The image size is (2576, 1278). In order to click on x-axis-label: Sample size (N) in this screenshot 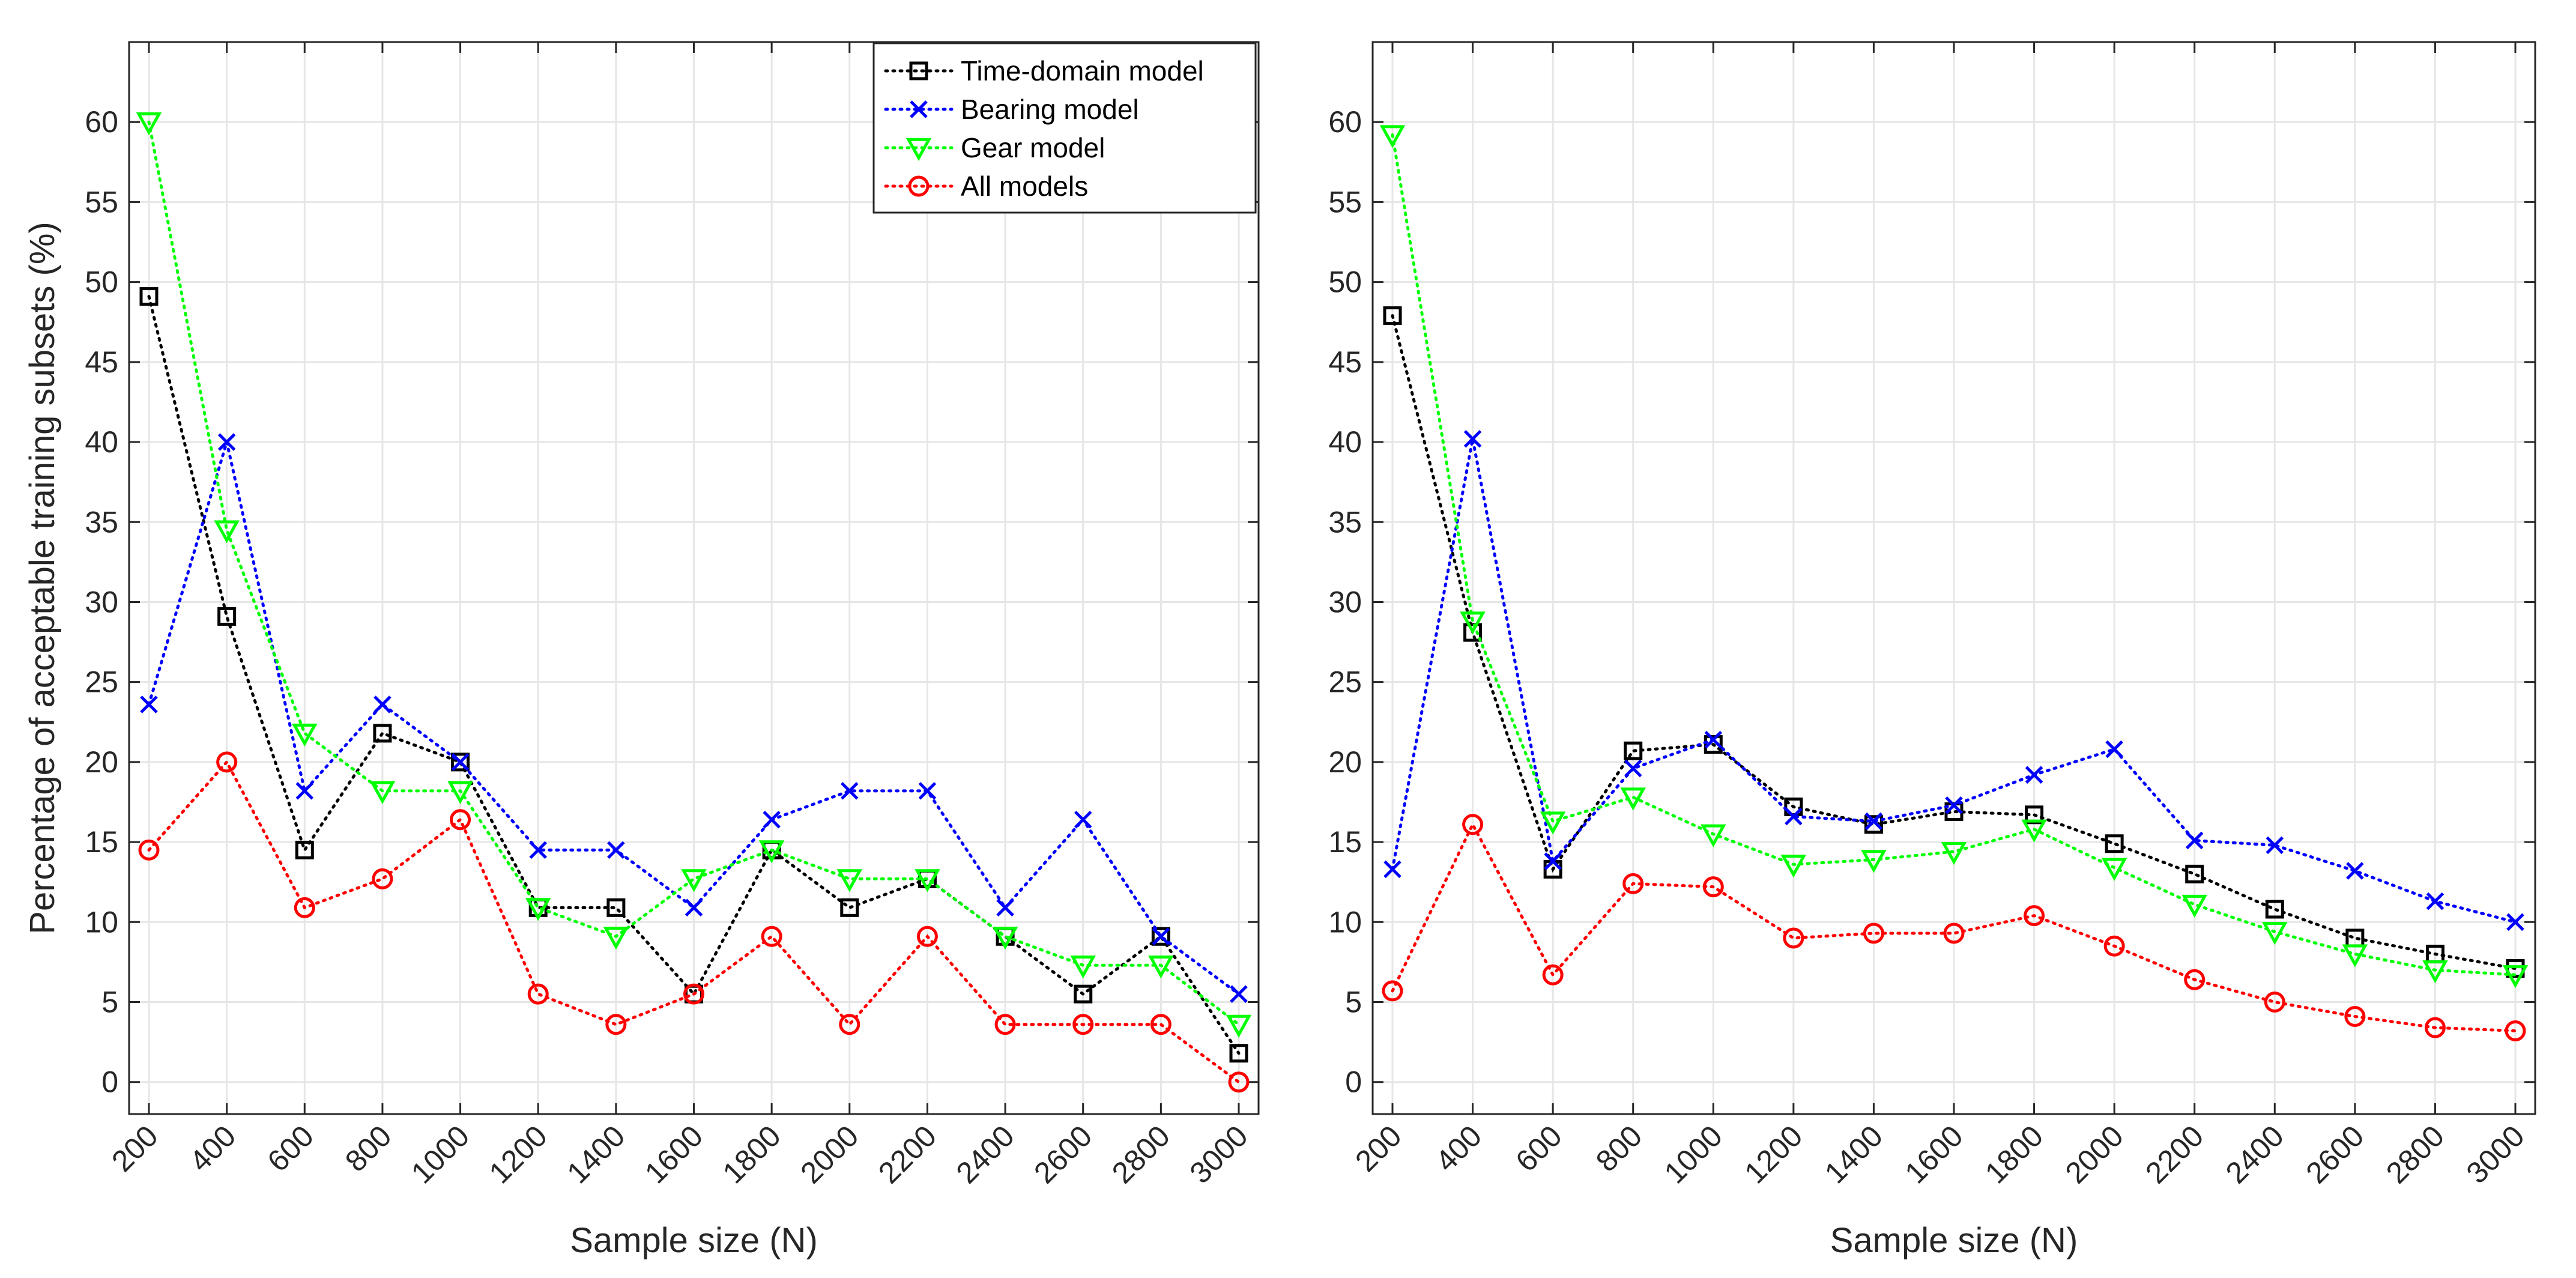, I will do `click(1954, 1240)`.